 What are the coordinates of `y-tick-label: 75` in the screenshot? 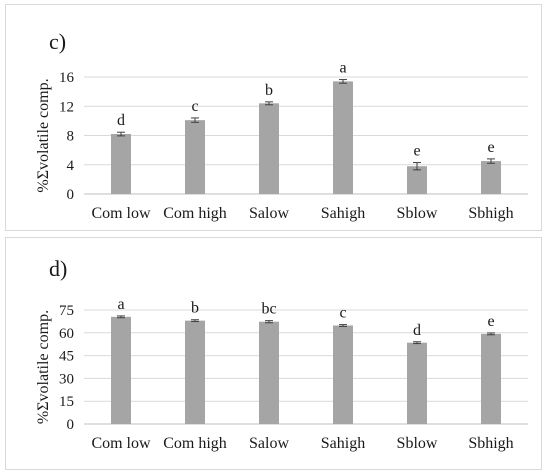 It's located at (66, 311).